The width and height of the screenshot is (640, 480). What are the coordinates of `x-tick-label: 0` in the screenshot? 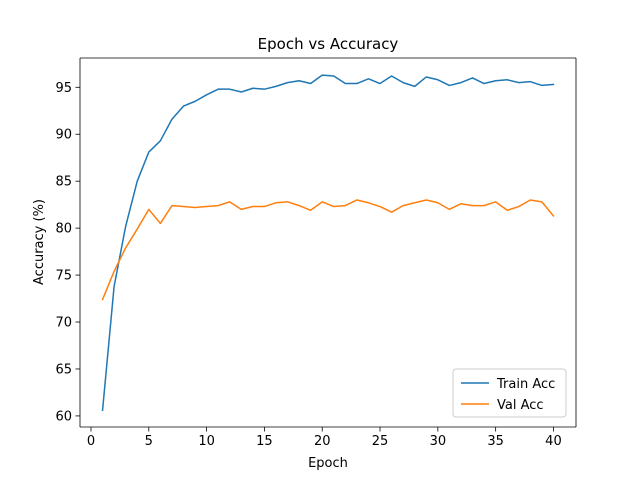 It's located at (91, 441).